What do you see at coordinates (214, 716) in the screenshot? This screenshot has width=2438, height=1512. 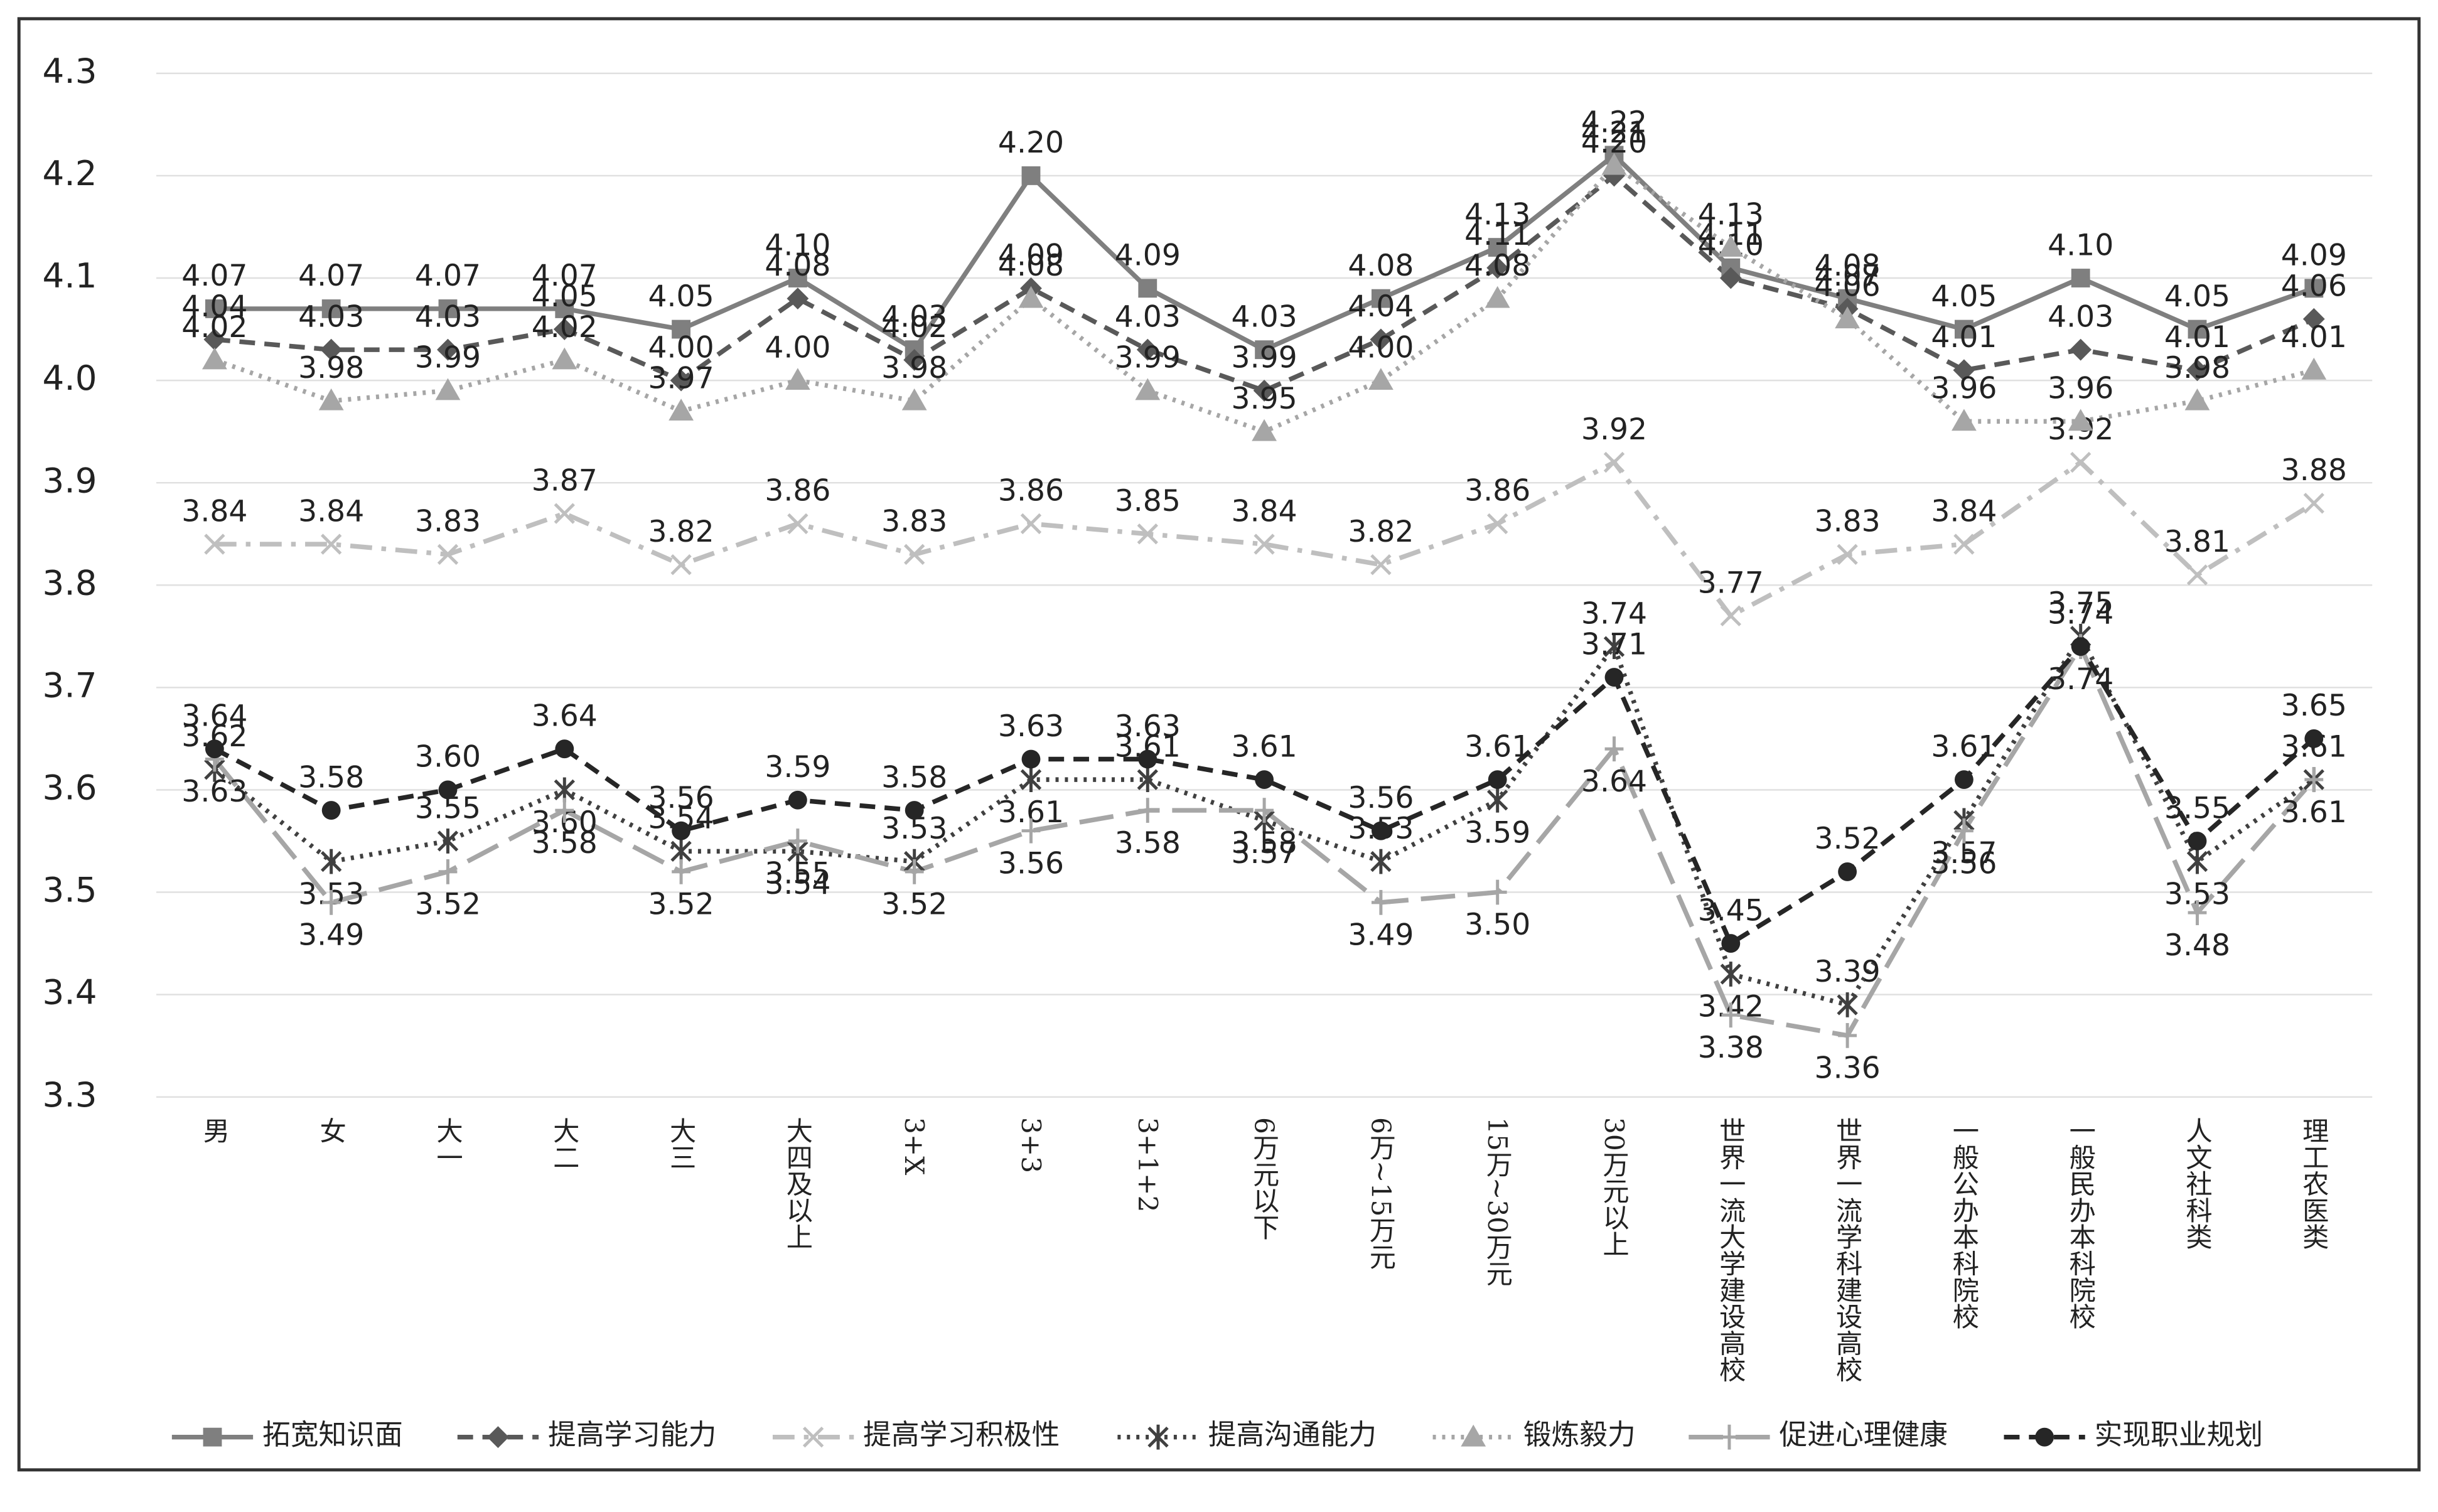 I see `data-label: 3.64` at bounding box center [214, 716].